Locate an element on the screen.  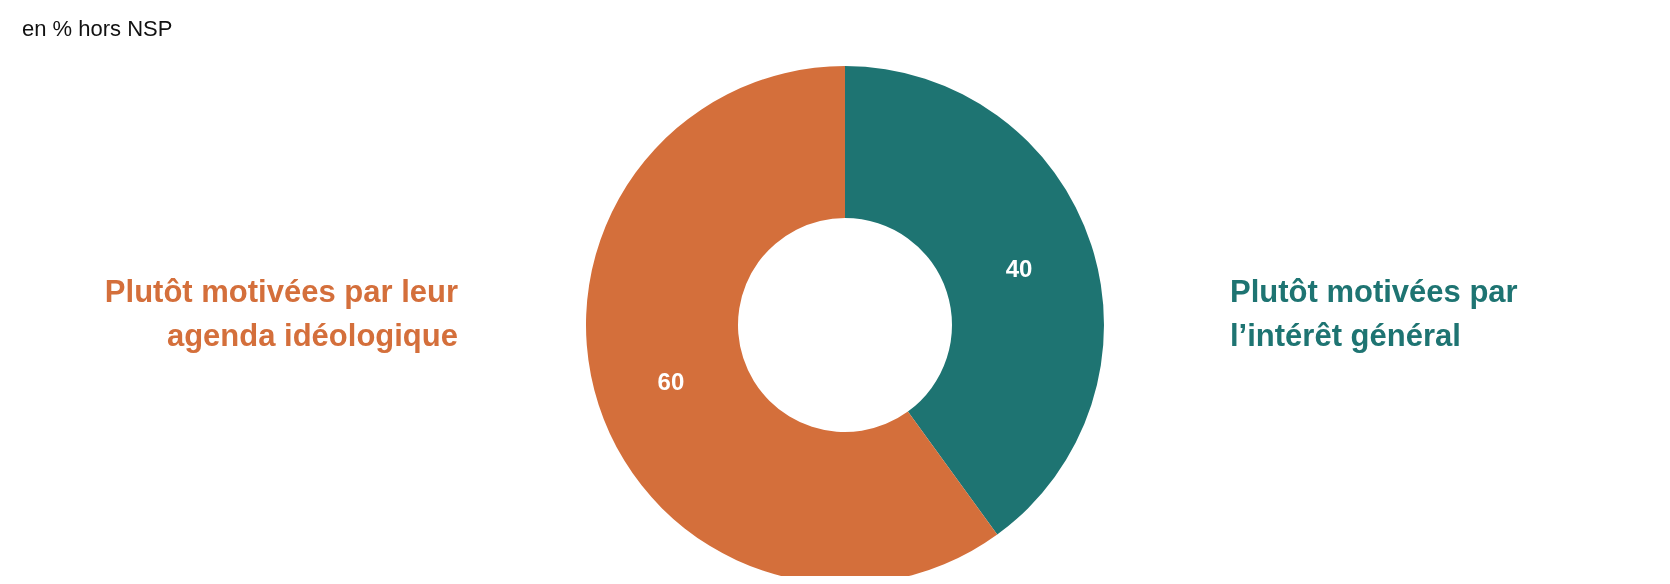
data-label: 40 is located at coordinates (1019, 268).